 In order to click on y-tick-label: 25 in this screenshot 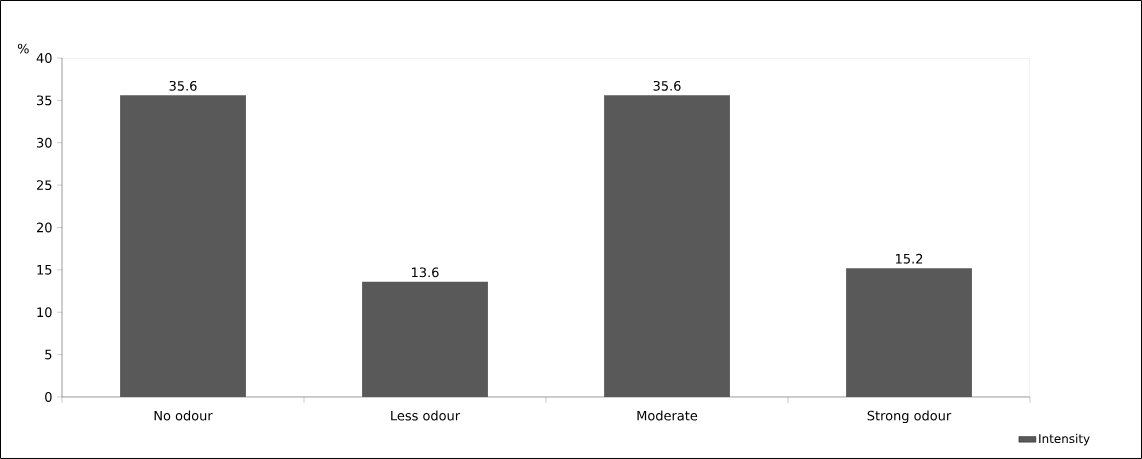, I will do `click(44, 185)`.